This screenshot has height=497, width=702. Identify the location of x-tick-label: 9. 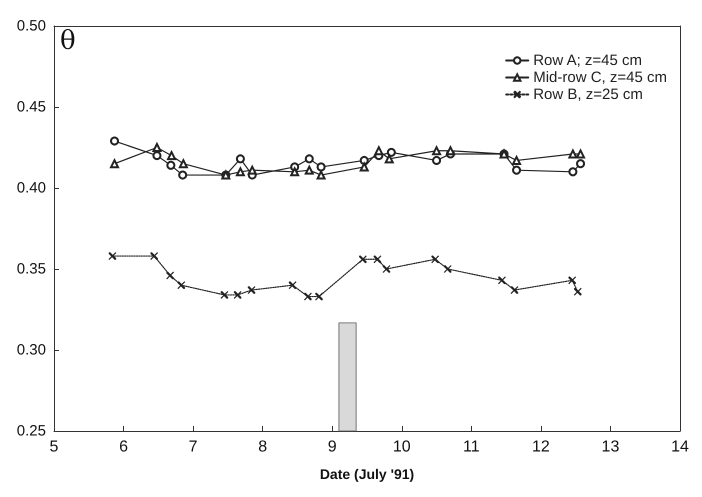
(332, 447).